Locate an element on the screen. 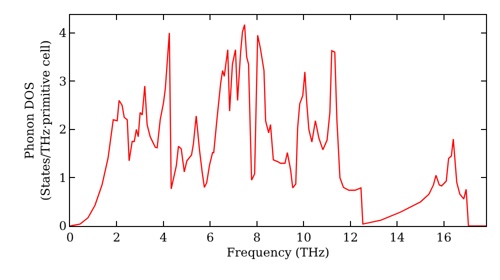 This screenshot has width=500, height=280. x-tick-label: 2 is located at coordinates (116, 237).